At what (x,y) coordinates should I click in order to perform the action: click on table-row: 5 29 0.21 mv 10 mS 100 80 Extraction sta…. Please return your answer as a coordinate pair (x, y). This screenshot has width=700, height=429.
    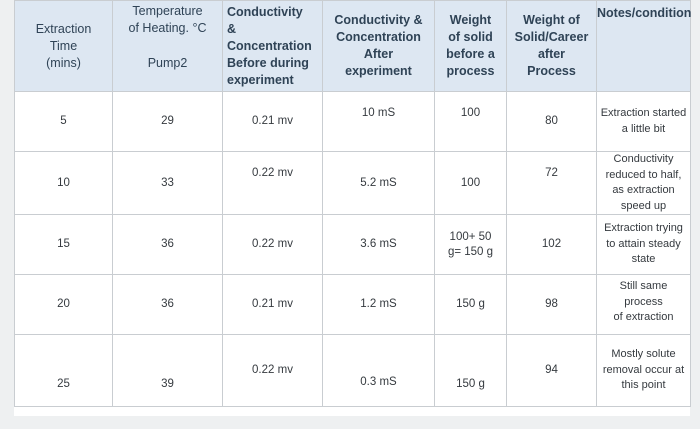
    Looking at the image, I should click on (352, 121).